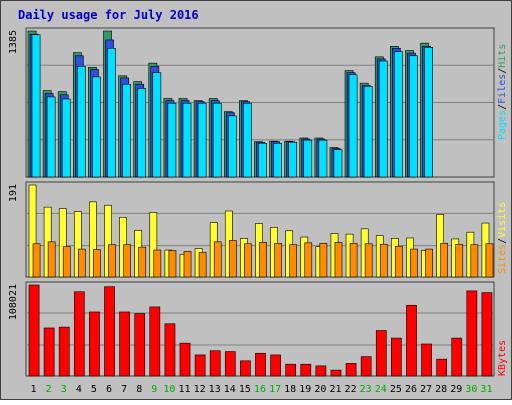 The image size is (512, 405). I want to click on x-tick-label: 12, so click(200, 389).